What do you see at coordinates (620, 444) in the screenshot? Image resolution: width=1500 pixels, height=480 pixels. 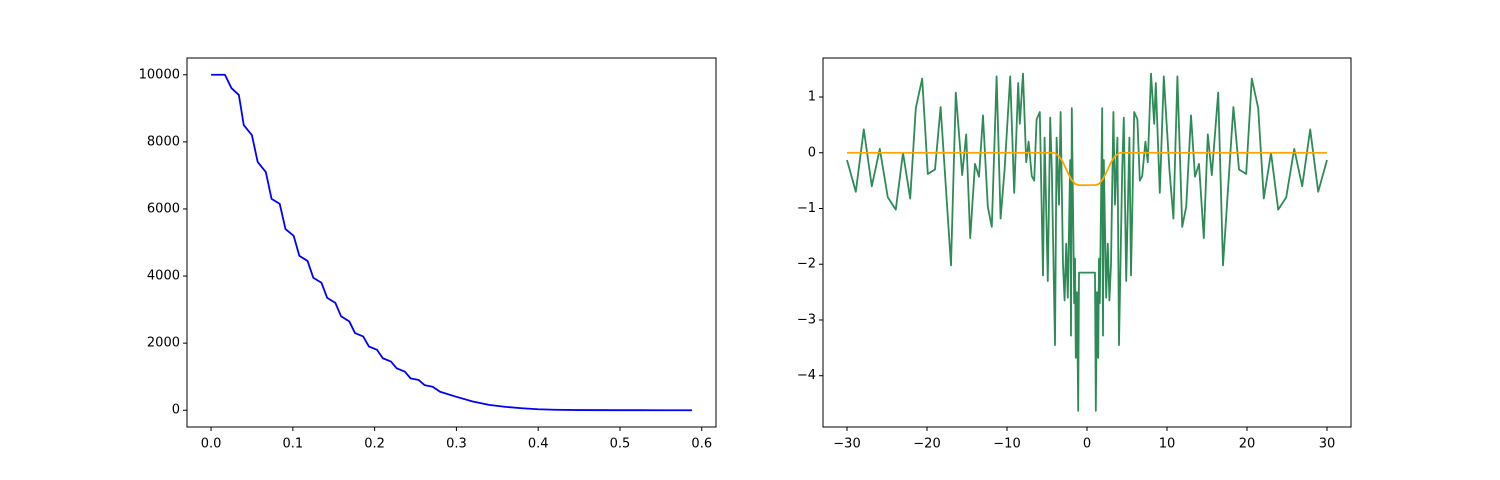 I see `x-tick-label: 0.5` at bounding box center [620, 444].